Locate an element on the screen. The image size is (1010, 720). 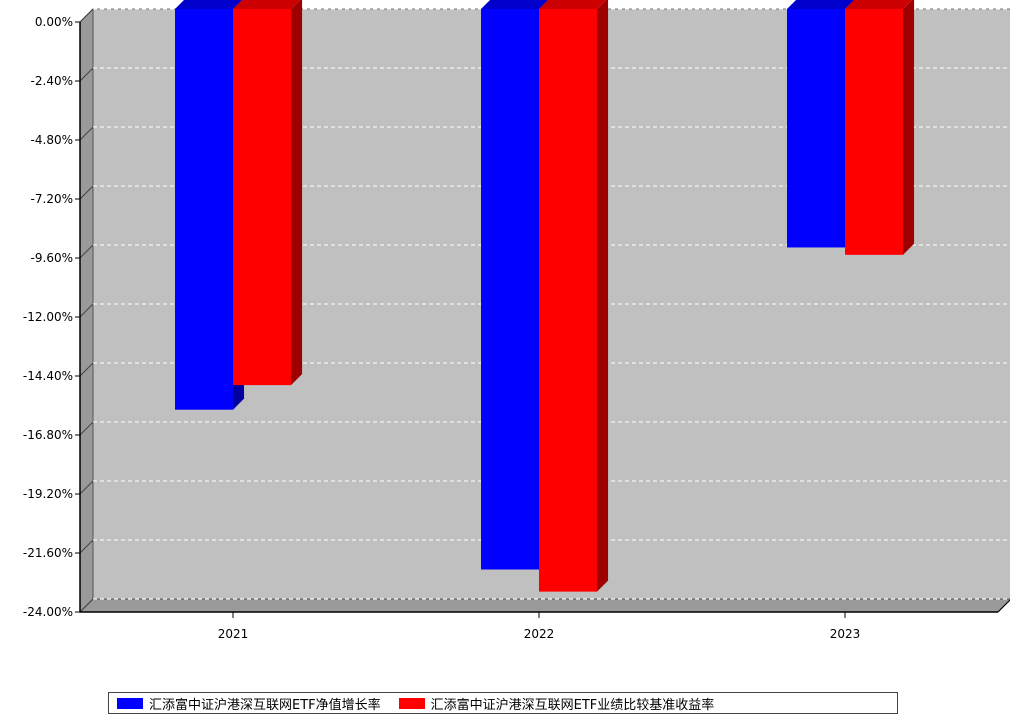
y-tick-label: -9.60% is located at coordinates (52, 258).